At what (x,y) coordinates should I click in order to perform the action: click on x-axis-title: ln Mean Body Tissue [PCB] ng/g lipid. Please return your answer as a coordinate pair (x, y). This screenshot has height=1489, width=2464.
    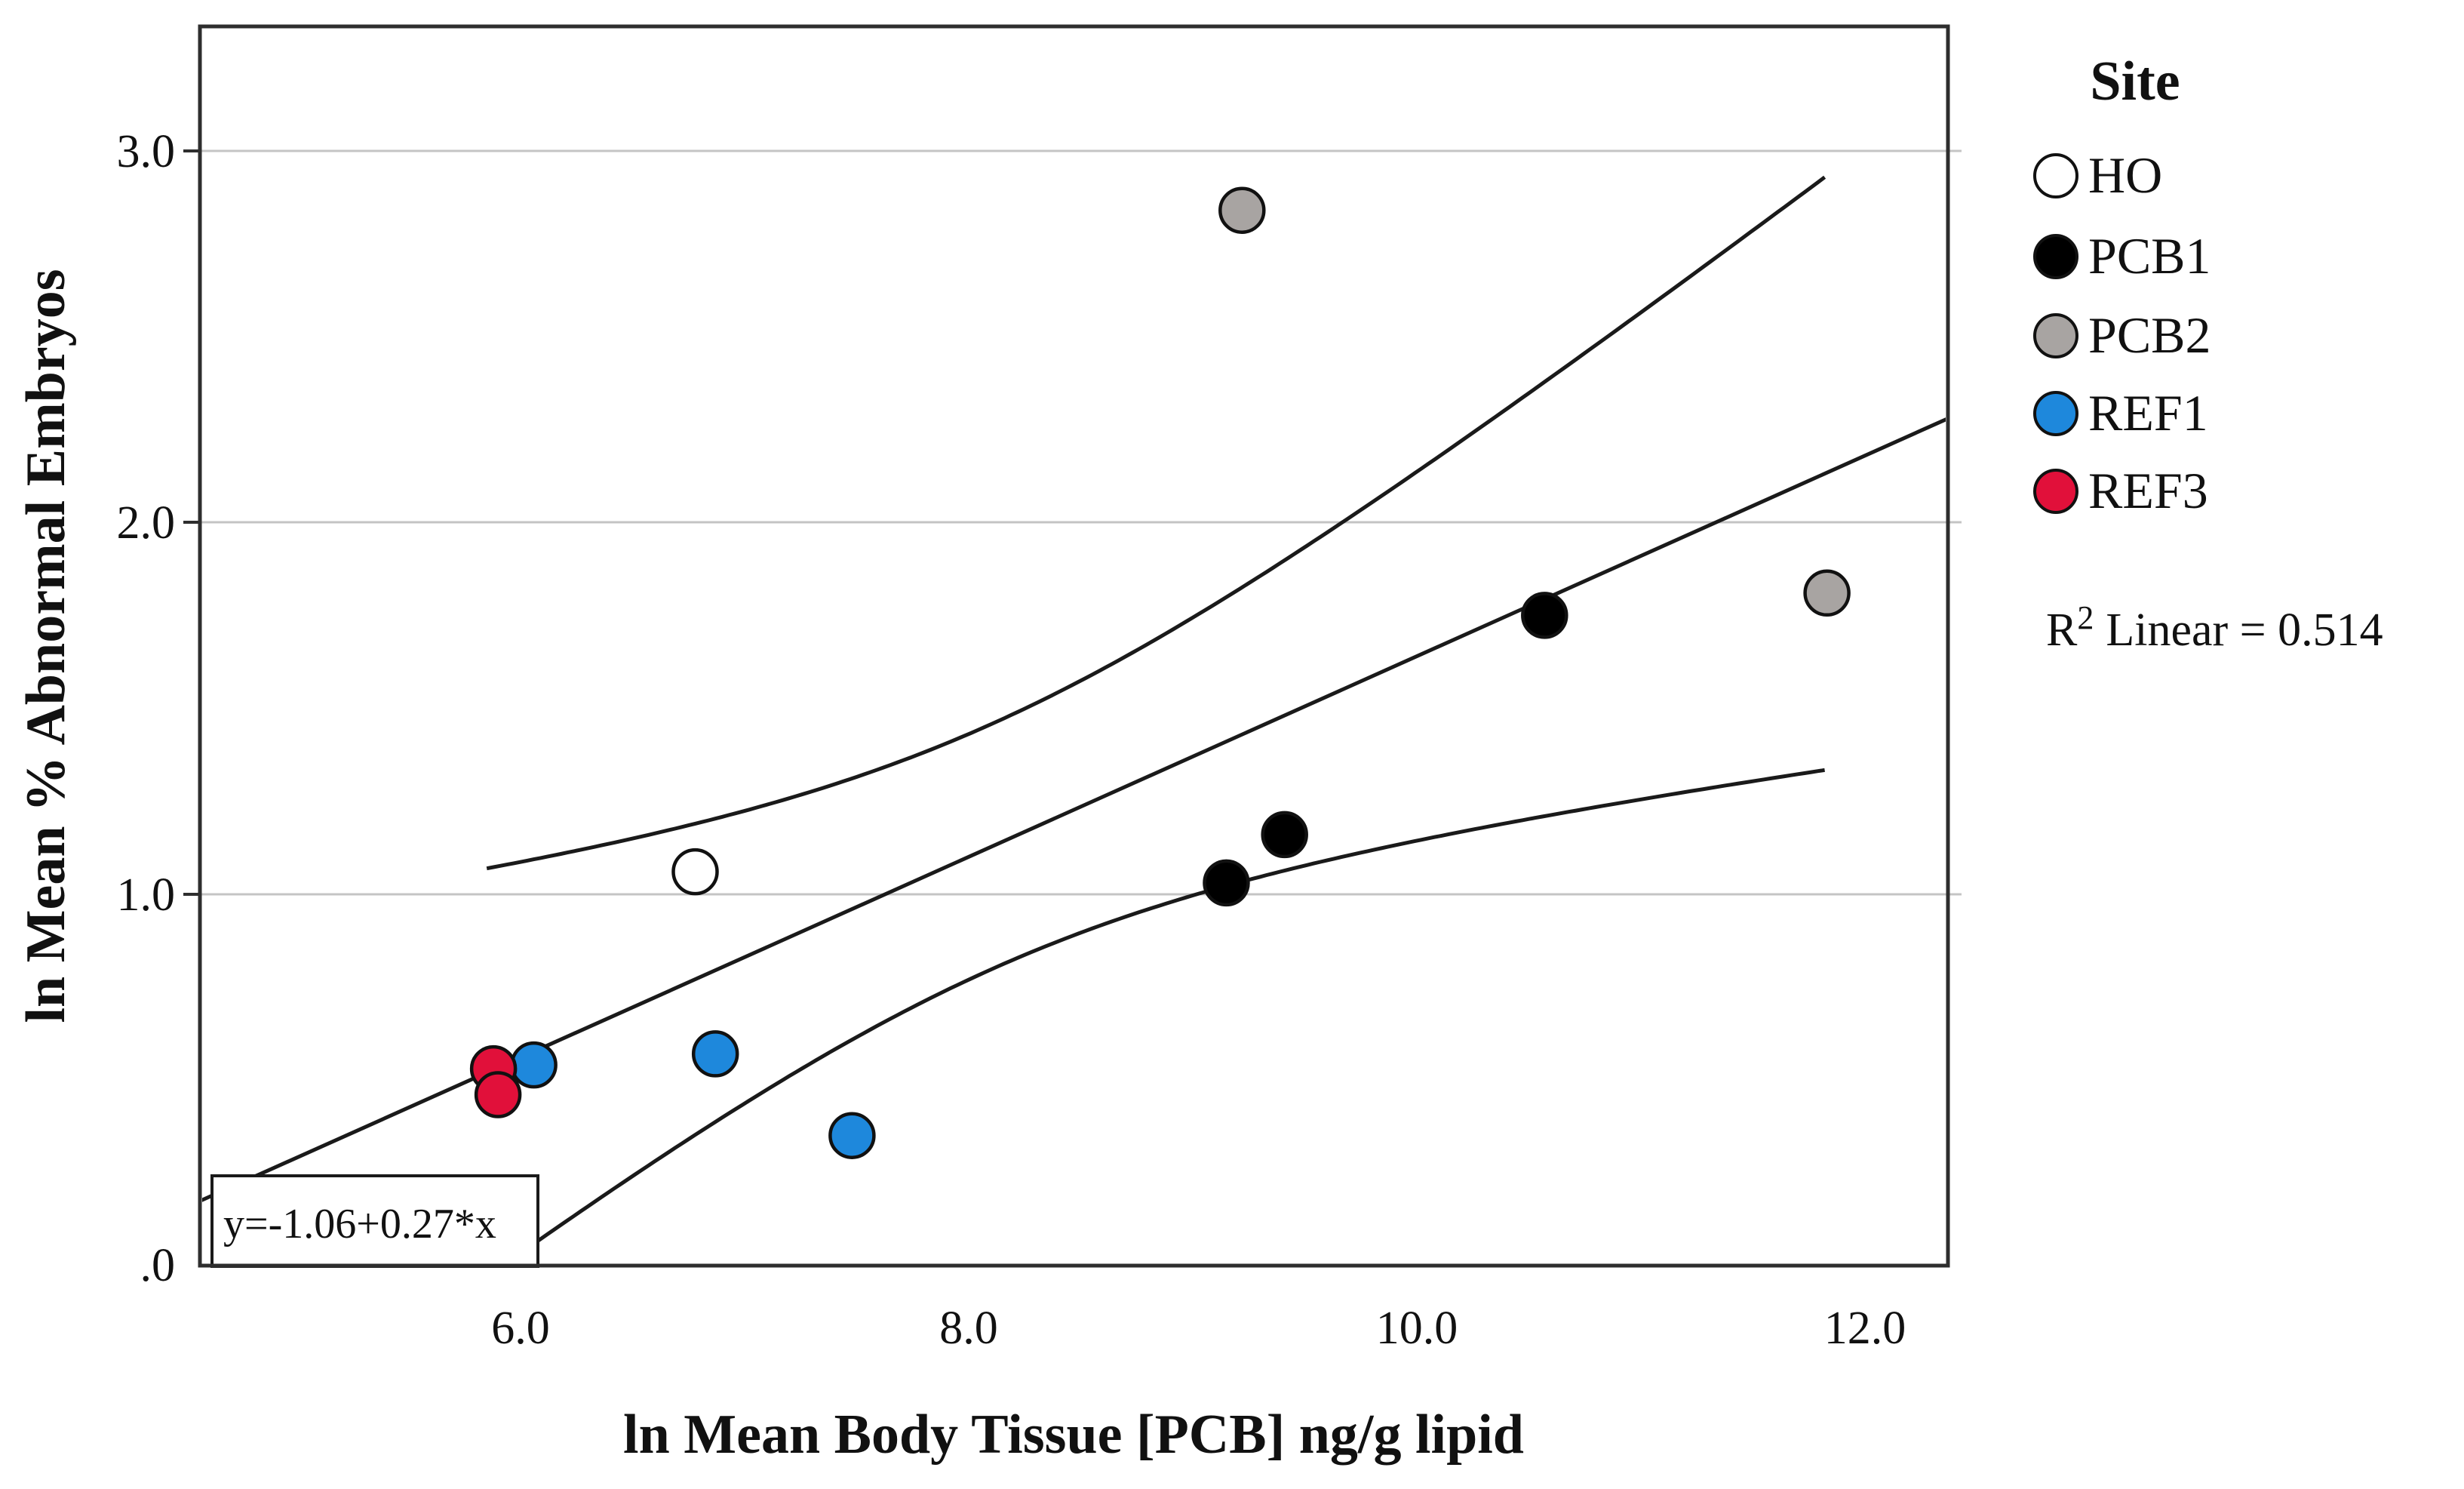
    Looking at the image, I should click on (1073, 1435).